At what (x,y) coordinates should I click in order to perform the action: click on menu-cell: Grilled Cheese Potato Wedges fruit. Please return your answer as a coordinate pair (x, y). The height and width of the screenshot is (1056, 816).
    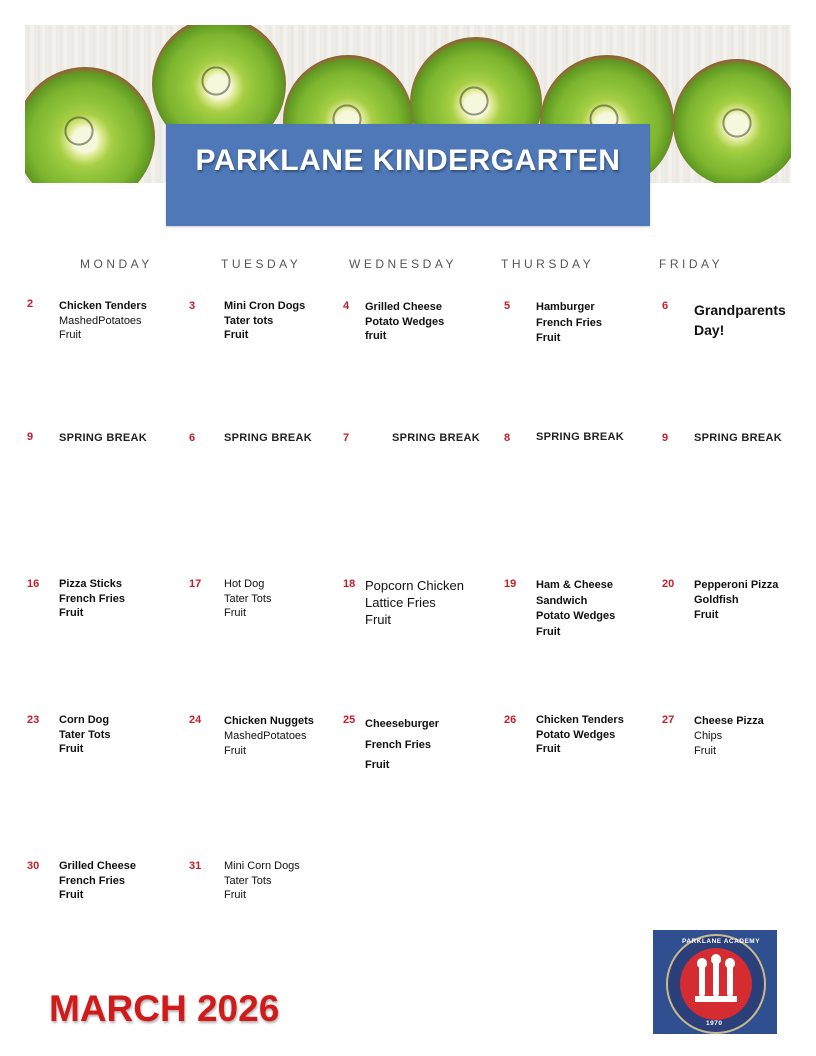
    Looking at the image, I should click on (404, 322).